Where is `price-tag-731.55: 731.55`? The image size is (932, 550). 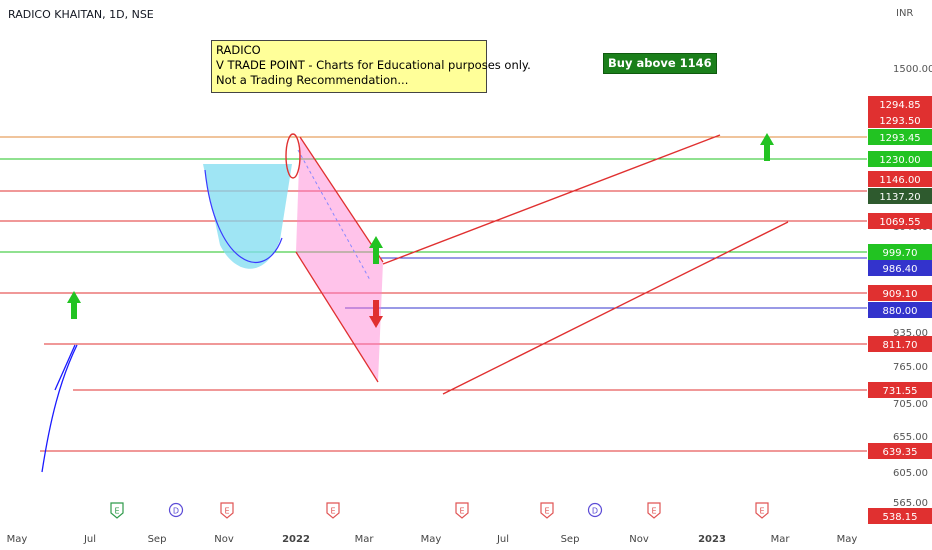 price-tag-731.55: 731.55 is located at coordinates (900, 391).